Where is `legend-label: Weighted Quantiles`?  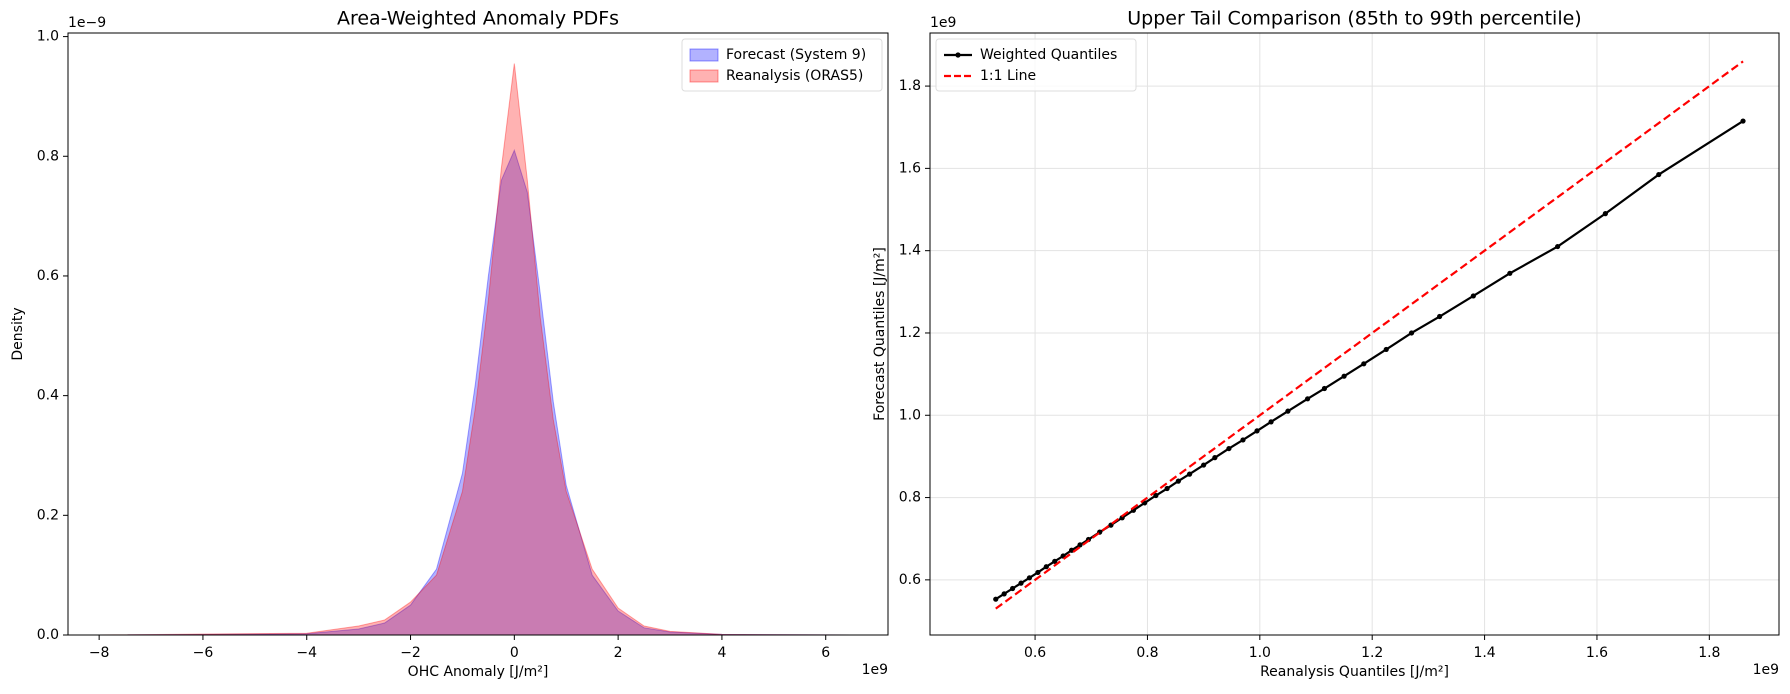
legend-label: Weighted Quantiles is located at coordinates (1048, 55).